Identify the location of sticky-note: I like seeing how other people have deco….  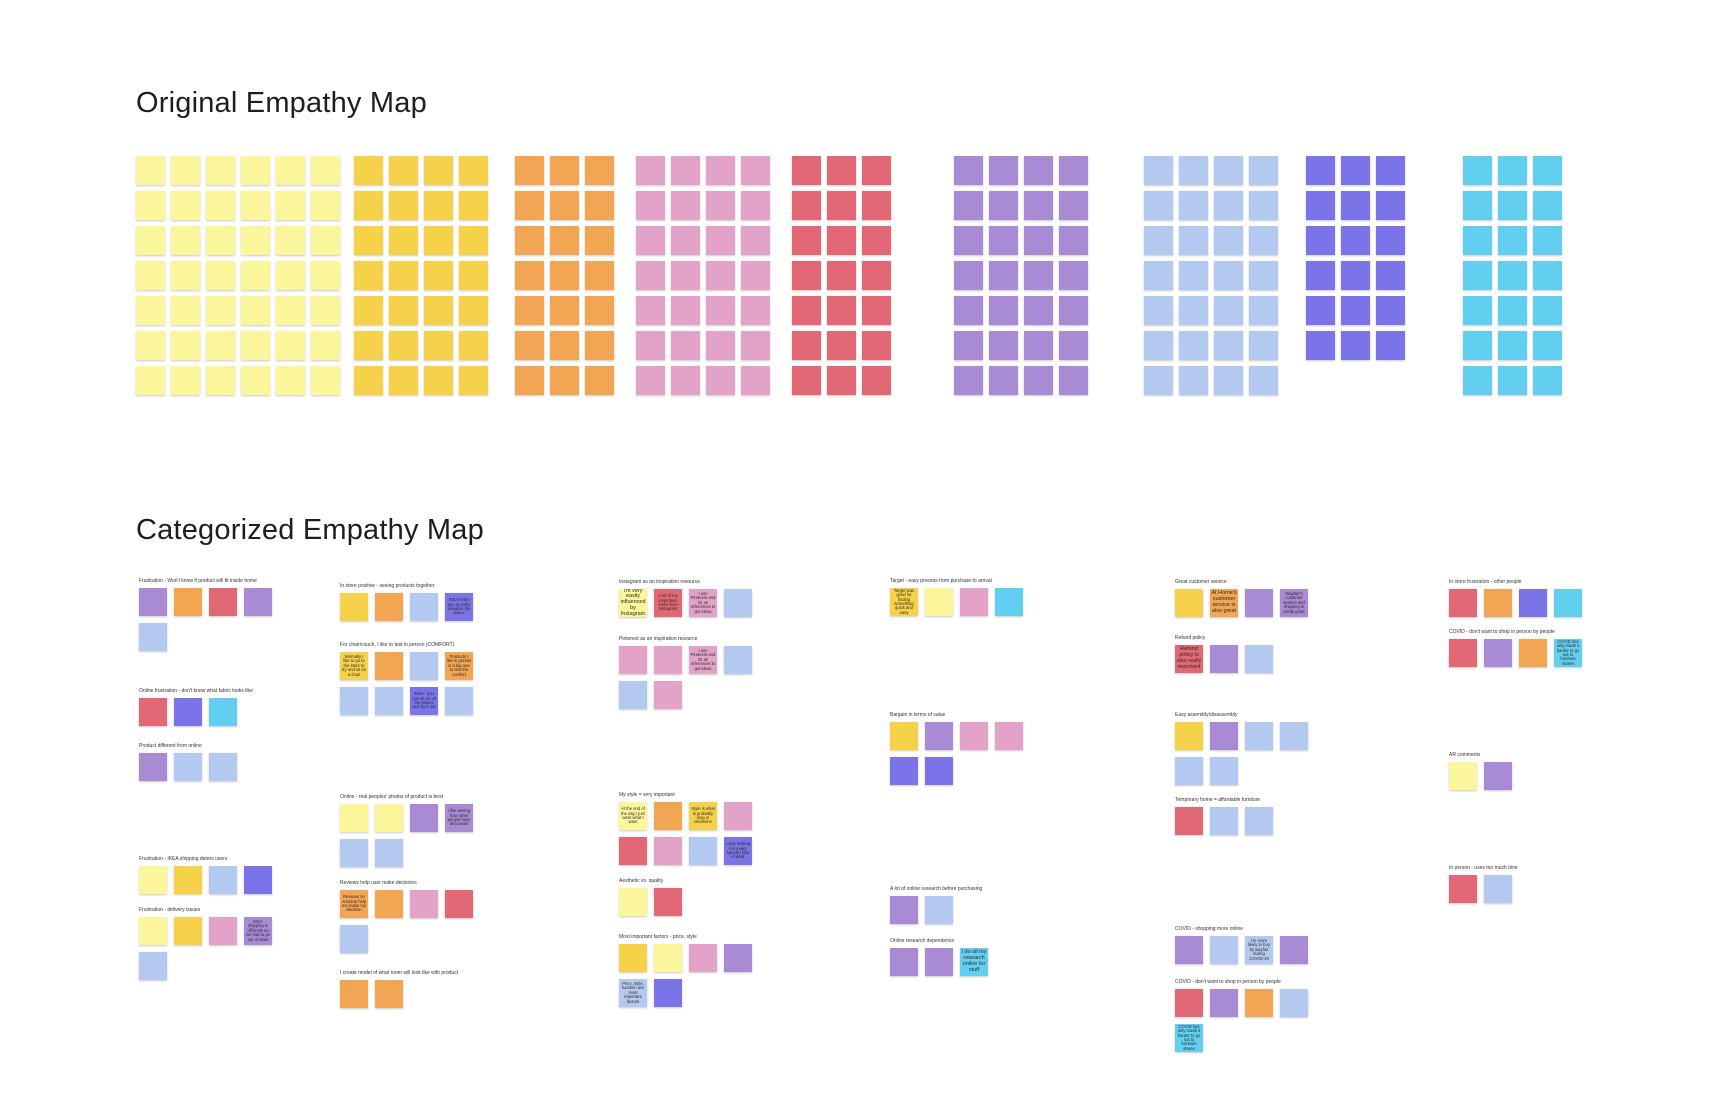
(459, 818).